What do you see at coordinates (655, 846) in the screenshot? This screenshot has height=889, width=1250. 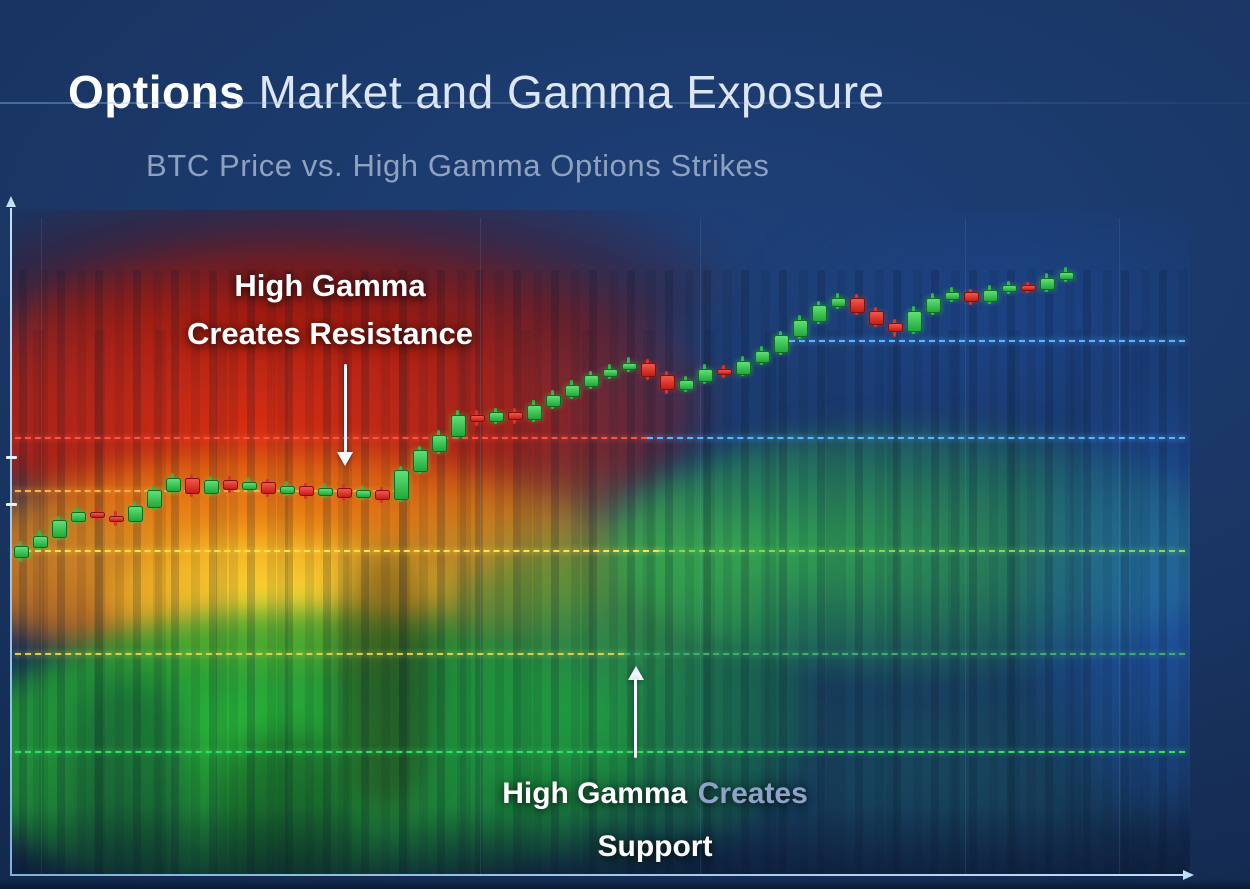 I see `support-annotation-line2: Support` at bounding box center [655, 846].